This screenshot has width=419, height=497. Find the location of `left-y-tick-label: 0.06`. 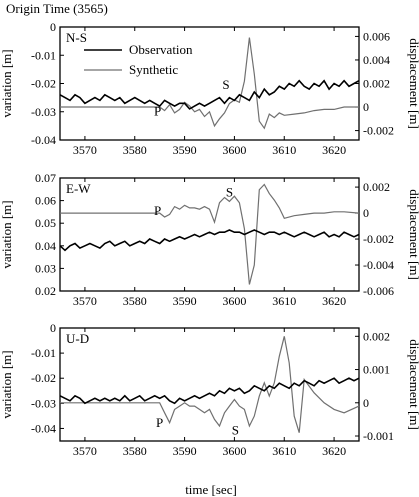

left-y-tick-label: 0.06 is located at coordinates (45, 201).